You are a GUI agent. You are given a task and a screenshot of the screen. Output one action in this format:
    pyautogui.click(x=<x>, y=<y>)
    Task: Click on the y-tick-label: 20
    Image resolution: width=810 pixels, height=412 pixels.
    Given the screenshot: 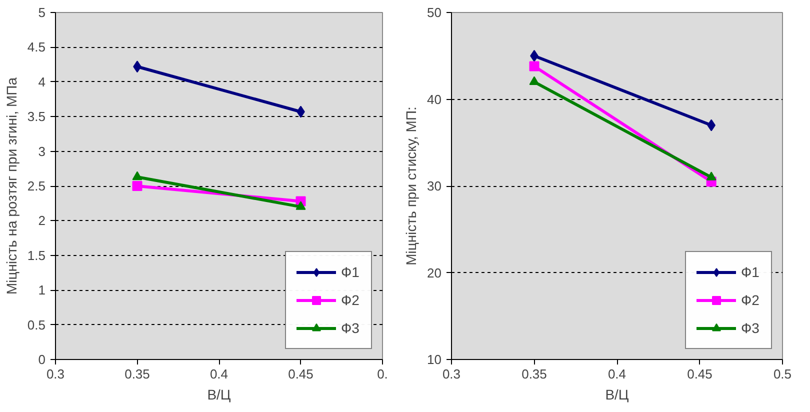 What is the action you would take?
    pyautogui.click(x=434, y=272)
    